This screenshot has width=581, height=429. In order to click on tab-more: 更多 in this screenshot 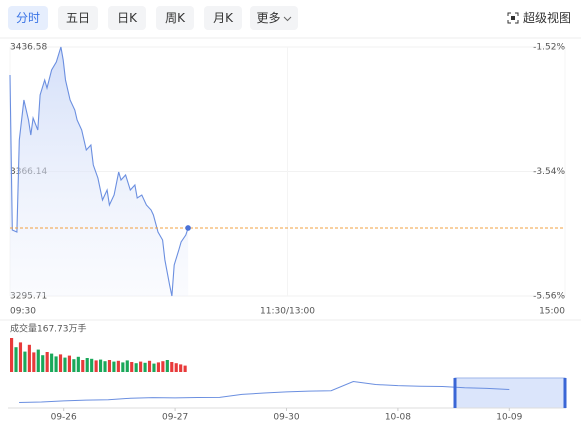, I will do `click(274, 18)`.